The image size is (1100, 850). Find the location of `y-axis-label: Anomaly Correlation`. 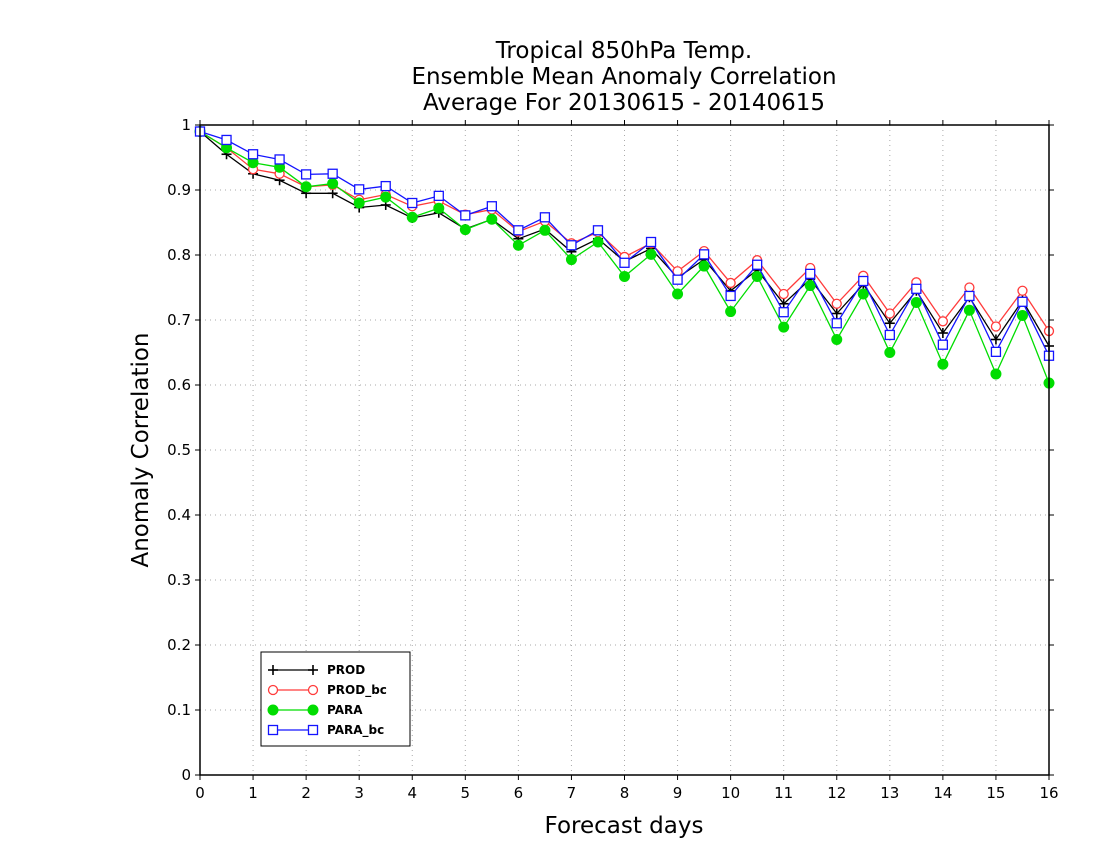

y-axis-label: Anomaly Correlation is located at coordinates (141, 449).